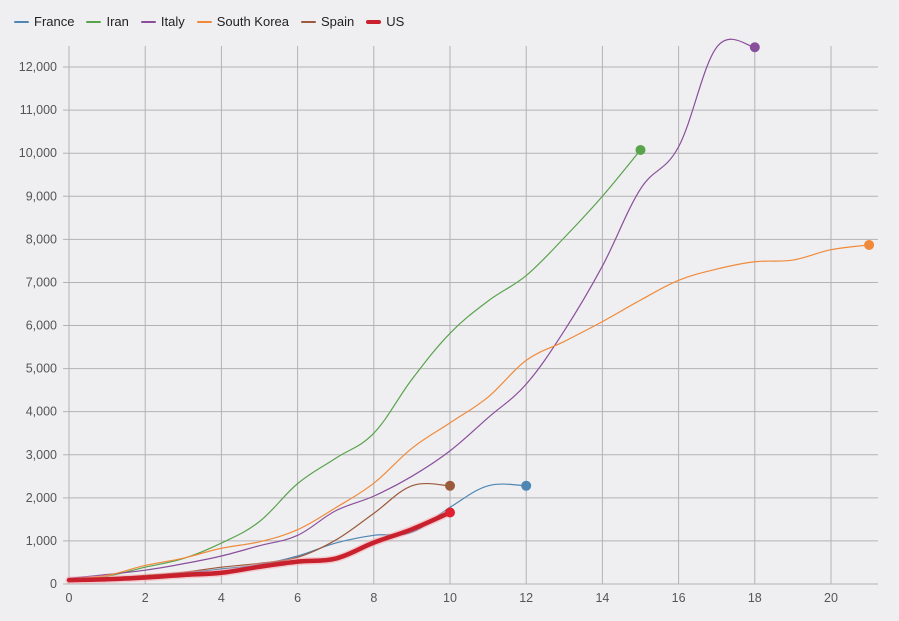 Image resolution: width=899 pixels, height=621 pixels. Describe the element at coordinates (41, 498) in the screenshot. I see `y-tick-label: 2,000` at that location.